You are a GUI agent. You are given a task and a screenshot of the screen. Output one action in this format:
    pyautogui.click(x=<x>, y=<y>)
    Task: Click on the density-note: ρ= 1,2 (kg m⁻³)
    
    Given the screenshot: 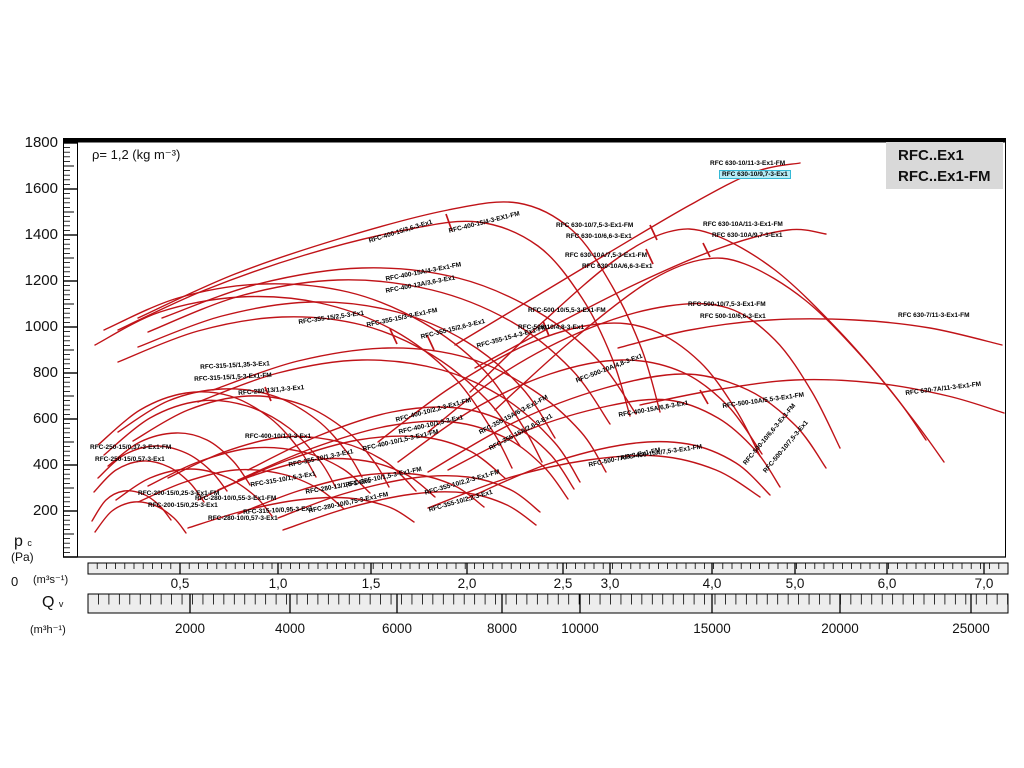 What is the action you would take?
    pyautogui.click(x=136, y=154)
    